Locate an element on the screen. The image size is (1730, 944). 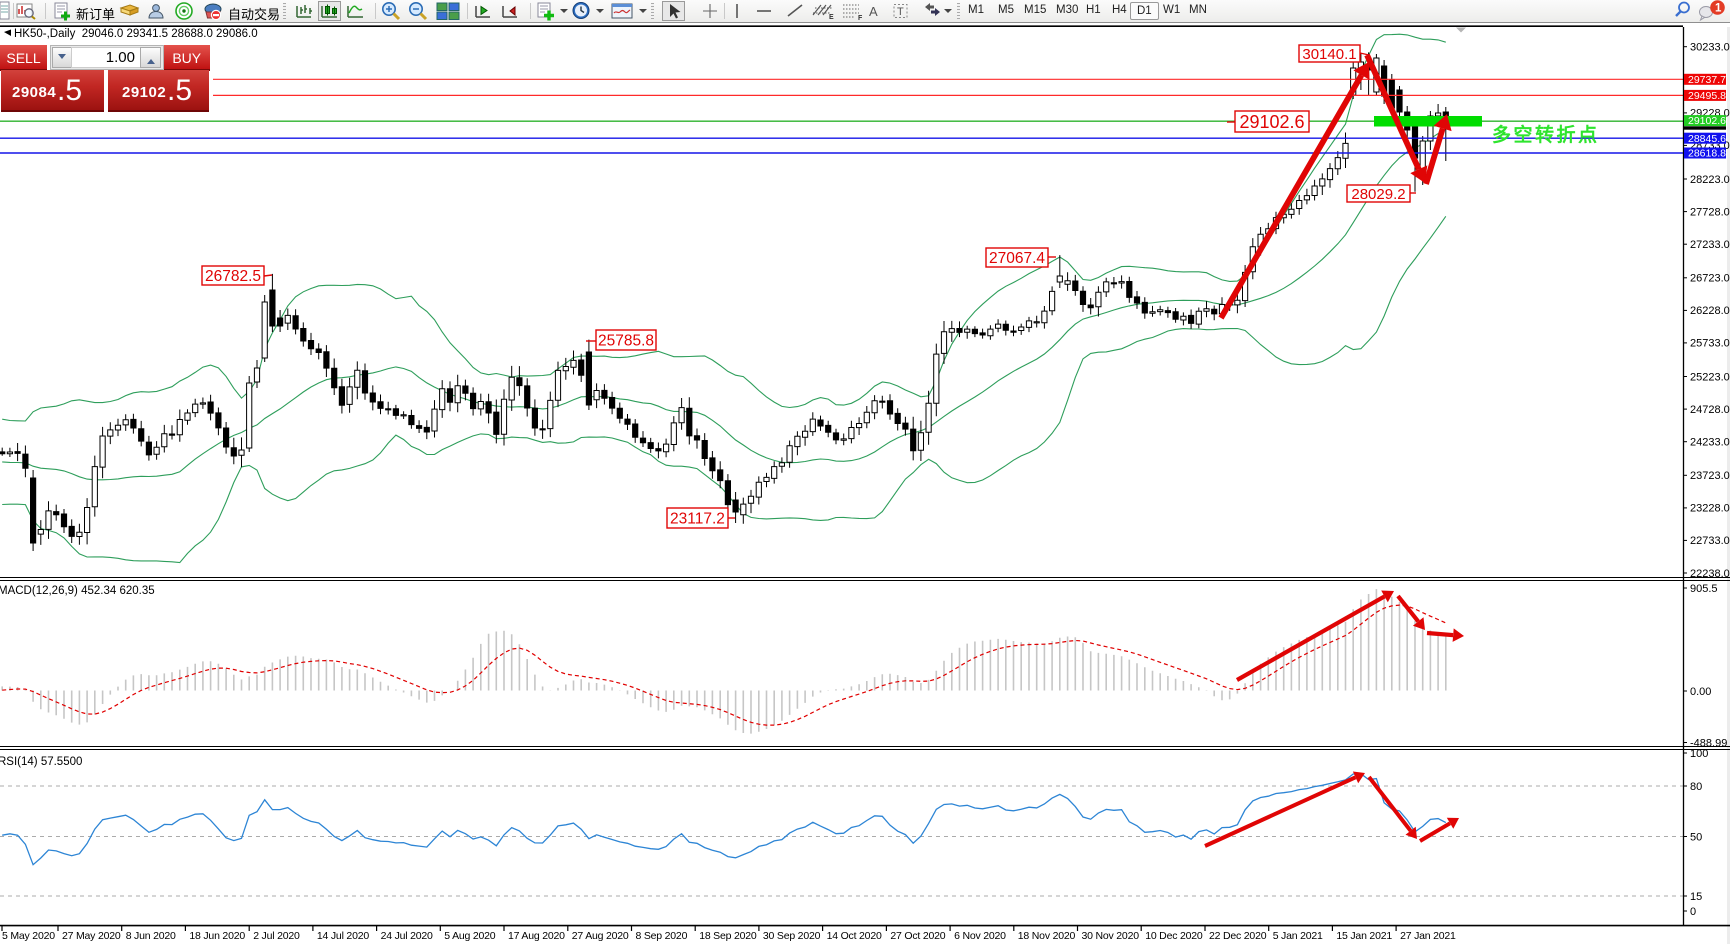
svg-text: 28845.6 is located at coordinates (1707, 139).